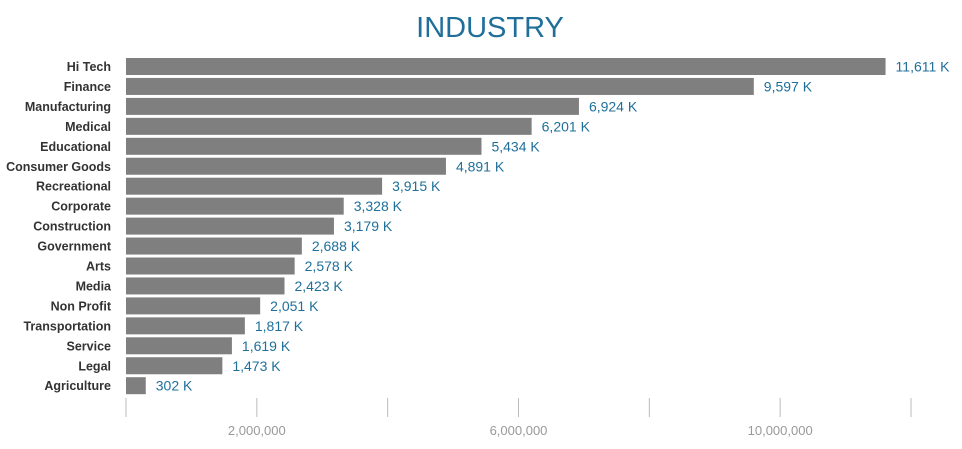  I want to click on category-label-educational: Educational, so click(75, 147).